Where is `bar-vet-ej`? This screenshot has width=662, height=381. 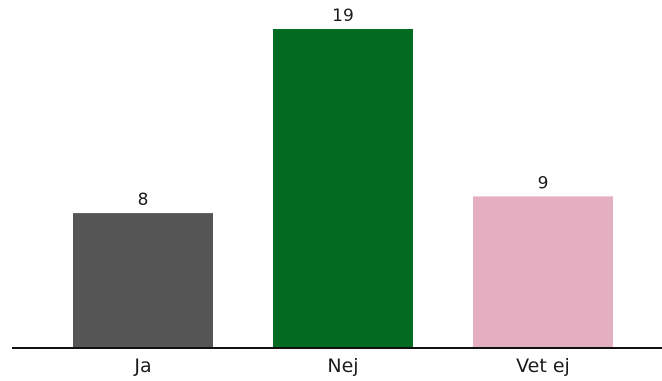 bar-vet-ej is located at coordinates (543, 271).